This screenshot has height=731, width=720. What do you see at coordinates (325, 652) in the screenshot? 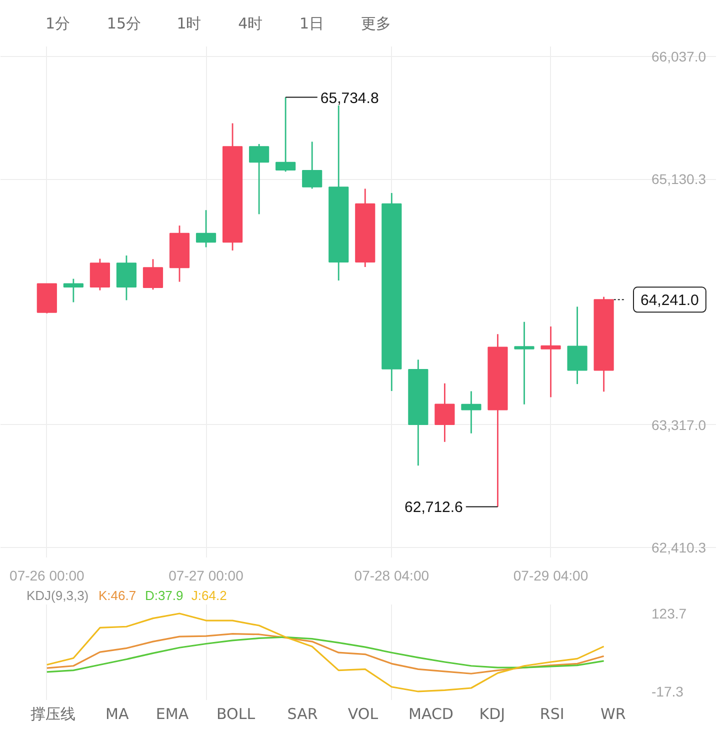
I see `line-series` at bounding box center [325, 652].